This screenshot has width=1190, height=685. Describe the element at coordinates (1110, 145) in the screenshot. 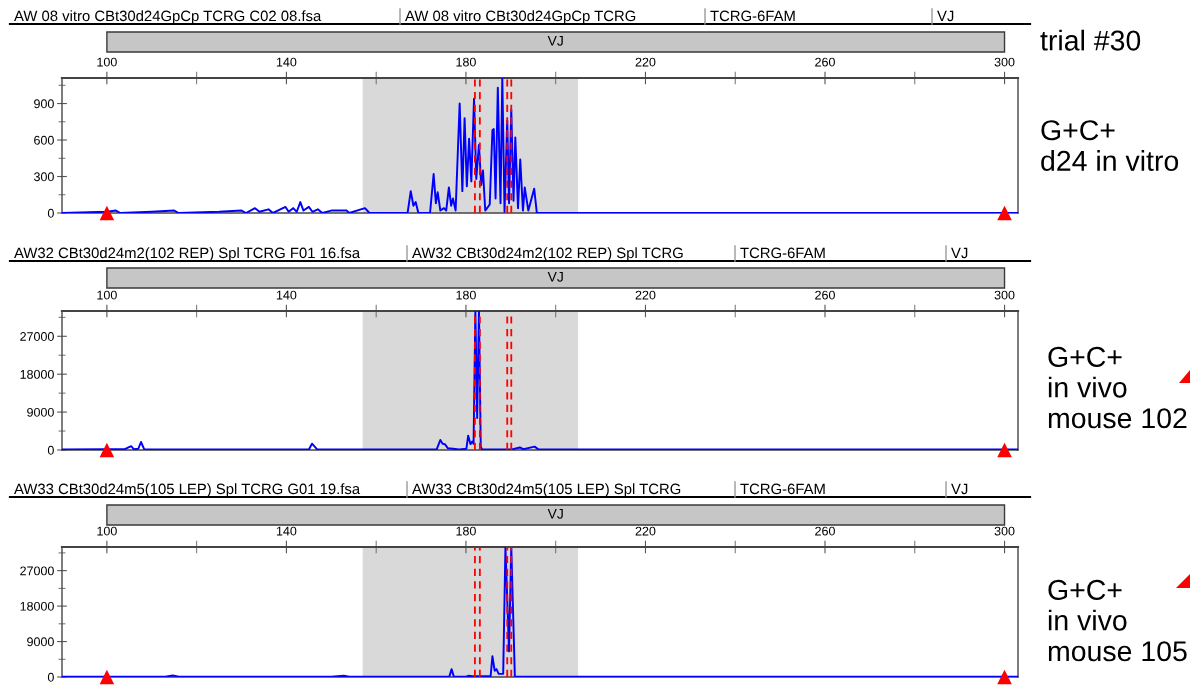

I see `text: G+C+ d24 in vitro` at that location.